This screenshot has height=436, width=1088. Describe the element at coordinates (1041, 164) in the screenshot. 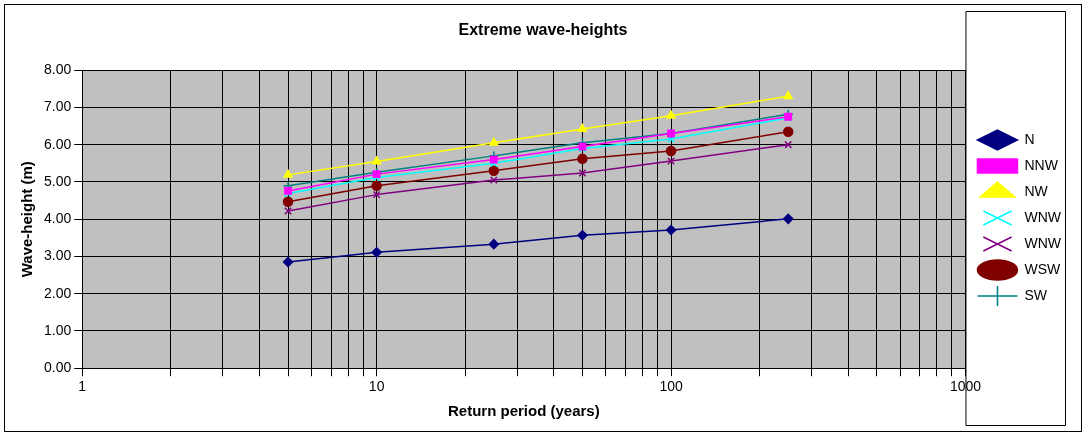

I see `legend-label: NNW` at that location.